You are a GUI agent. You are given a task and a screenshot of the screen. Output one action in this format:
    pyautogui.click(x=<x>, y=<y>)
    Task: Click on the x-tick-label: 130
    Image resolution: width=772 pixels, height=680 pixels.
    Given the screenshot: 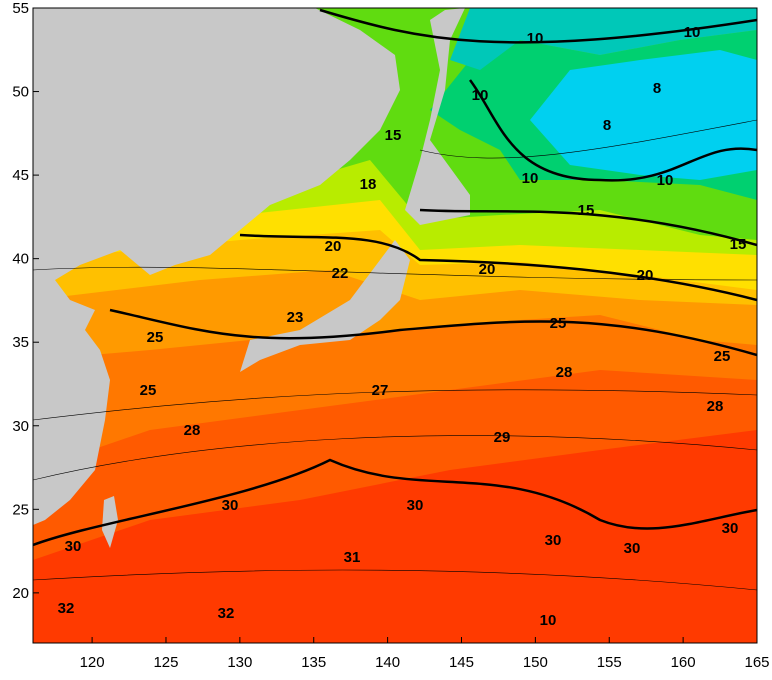 What is the action you would take?
    pyautogui.click(x=239, y=662)
    